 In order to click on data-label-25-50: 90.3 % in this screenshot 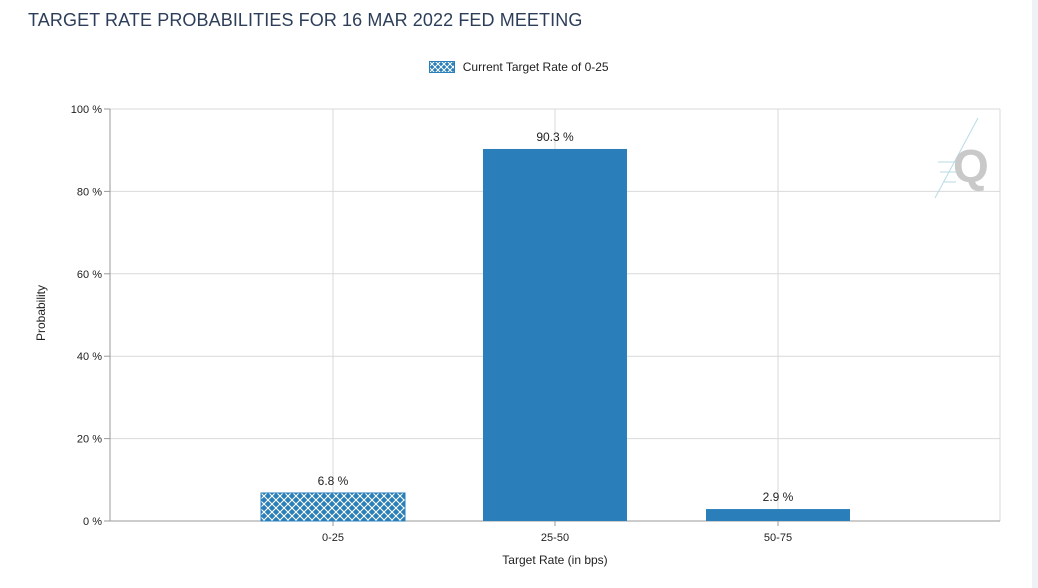, I will do `click(555, 137)`.